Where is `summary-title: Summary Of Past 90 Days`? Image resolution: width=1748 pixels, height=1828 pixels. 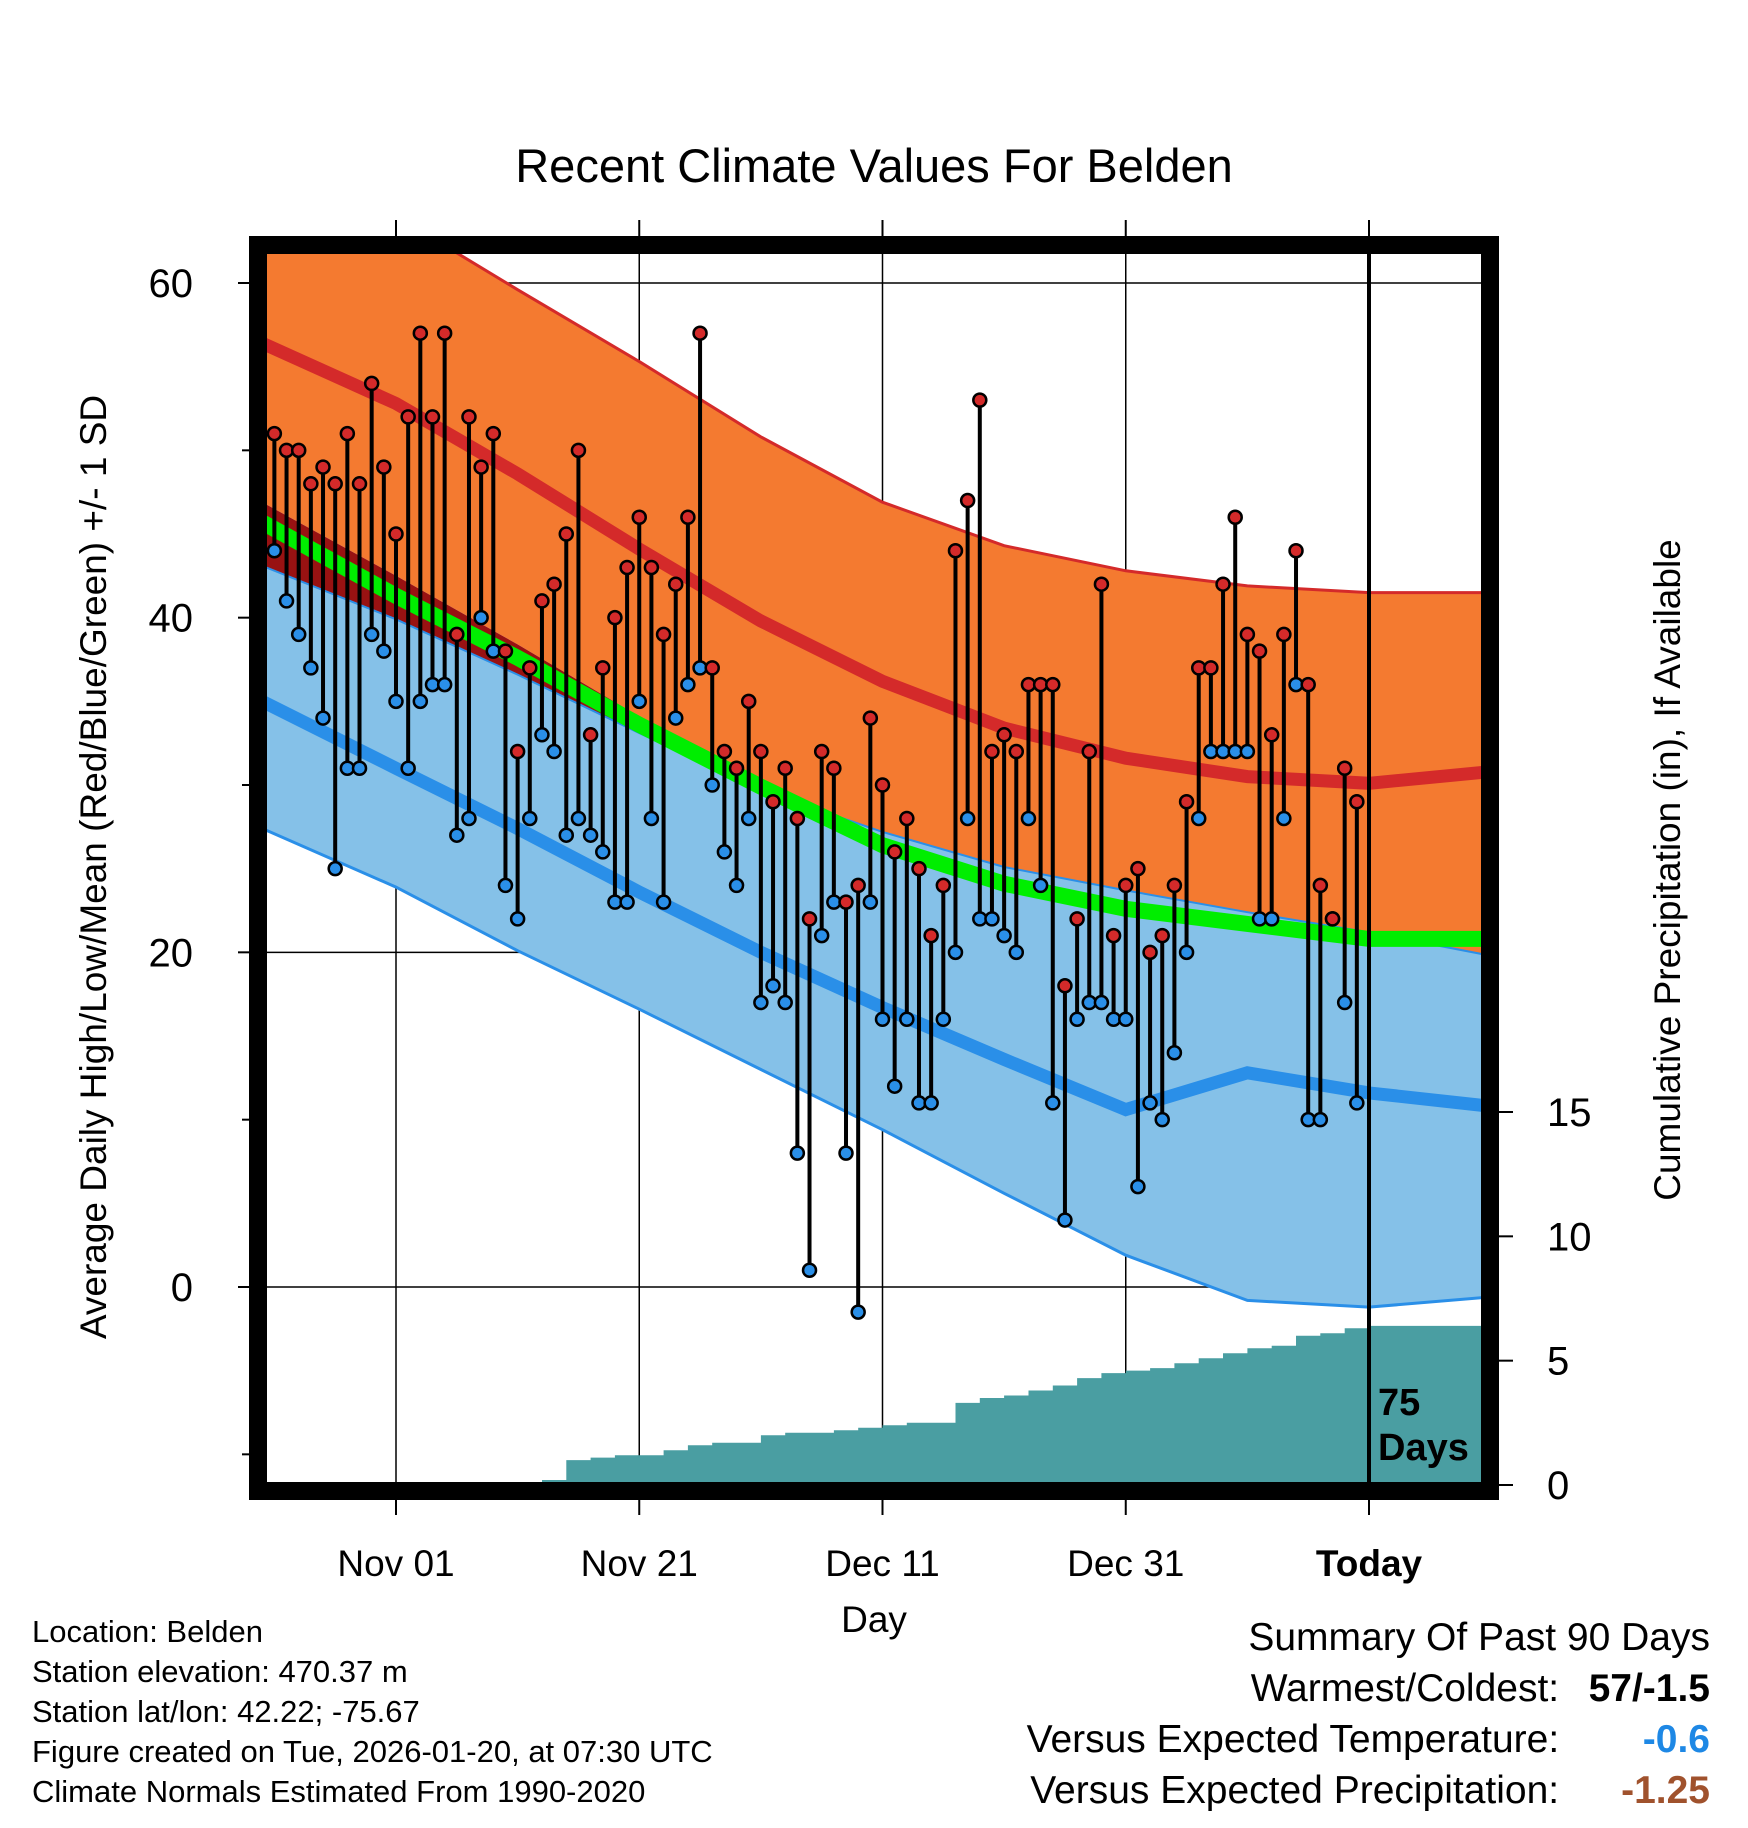 summary-title: Summary Of Past 90 Days is located at coordinates (1479, 1637).